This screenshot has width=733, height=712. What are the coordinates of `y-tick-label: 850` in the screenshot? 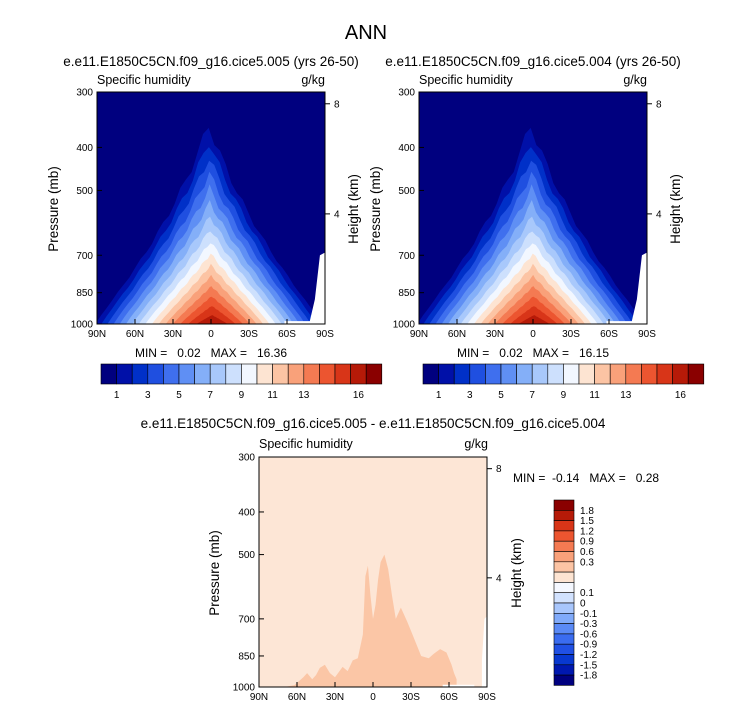 It's located at (246, 656).